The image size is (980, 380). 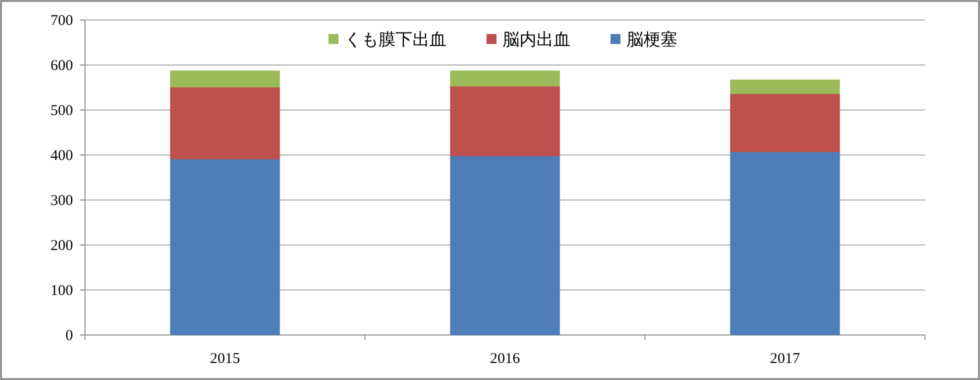 I want to click on x-tick-label: 2015, so click(x=225, y=359).